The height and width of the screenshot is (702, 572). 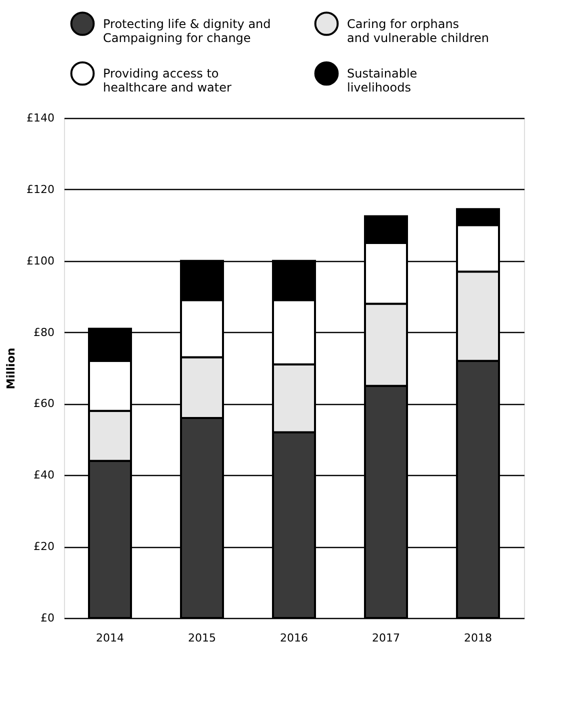 What do you see at coordinates (202, 638) in the screenshot?
I see `x-tick-label: 2015` at bounding box center [202, 638].